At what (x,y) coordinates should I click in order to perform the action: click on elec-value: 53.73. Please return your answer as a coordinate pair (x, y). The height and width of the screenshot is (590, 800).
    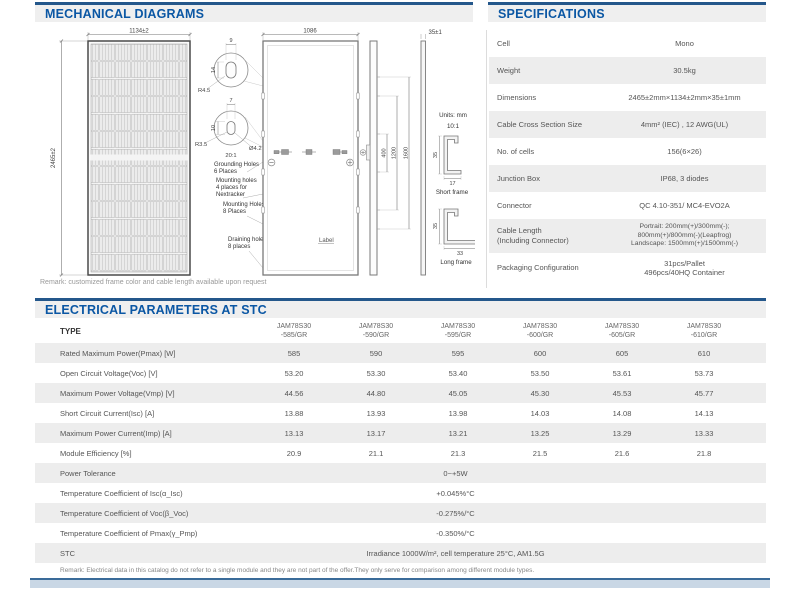
    Looking at the image, I should click on (704, 373).